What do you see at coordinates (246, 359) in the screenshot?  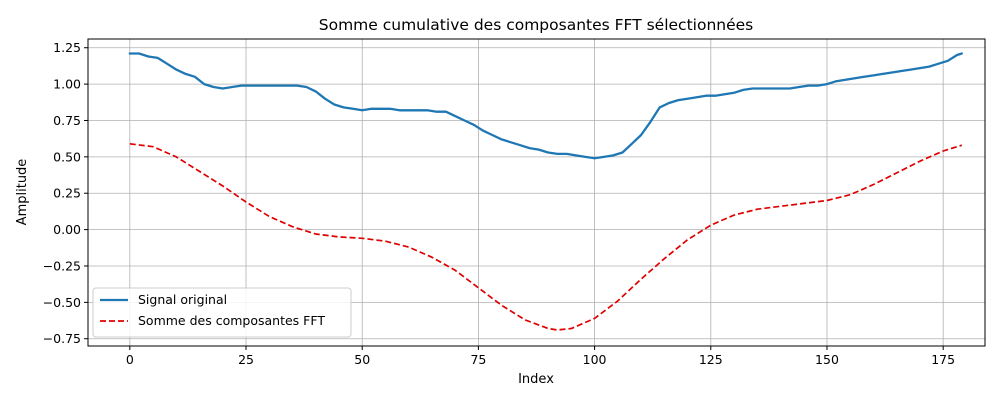 I see `x-tick-label: 25` at bounding box center [246, 359].